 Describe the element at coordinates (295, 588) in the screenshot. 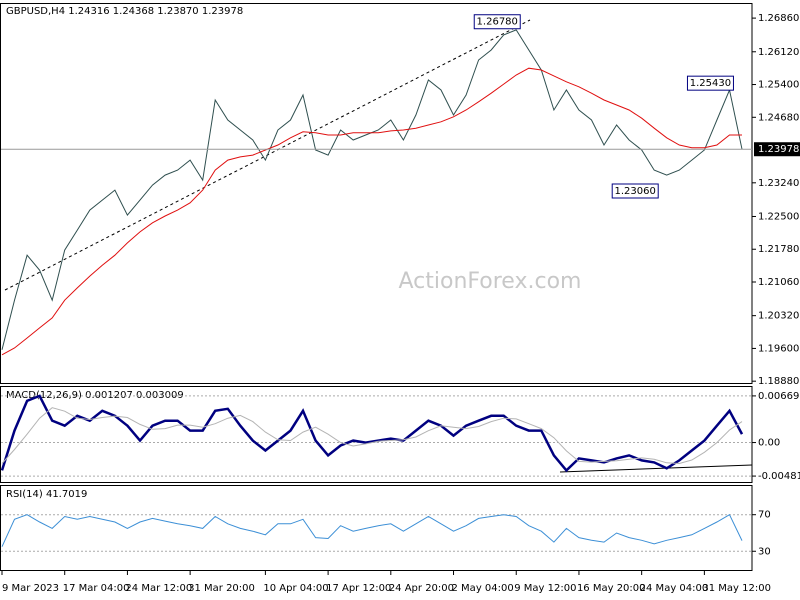

I see `x-tick-label: 10 Apr 04:00` at that location.